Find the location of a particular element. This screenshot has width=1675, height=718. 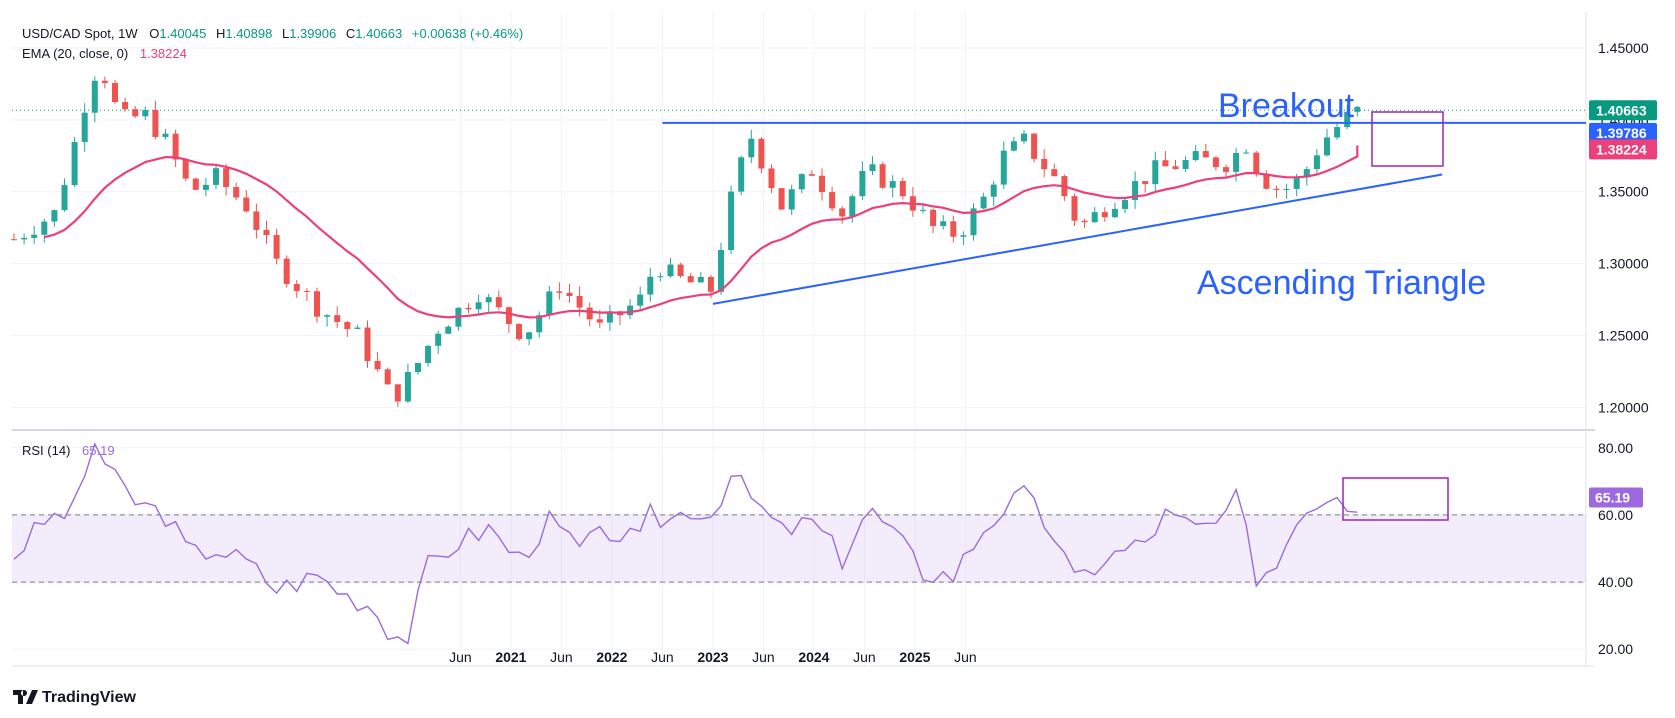

breakout-box is located at coordinates (1407, 139).